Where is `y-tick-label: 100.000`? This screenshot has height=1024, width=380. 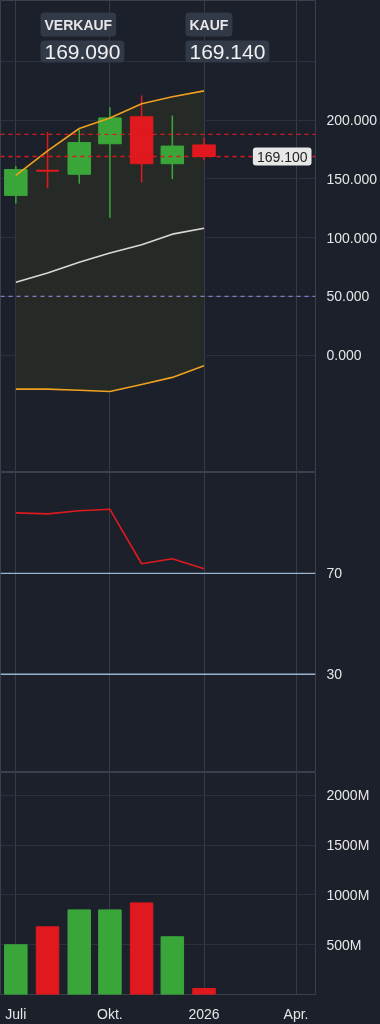
y-tick-label: 100.000 is located at coordinates (352, 237).